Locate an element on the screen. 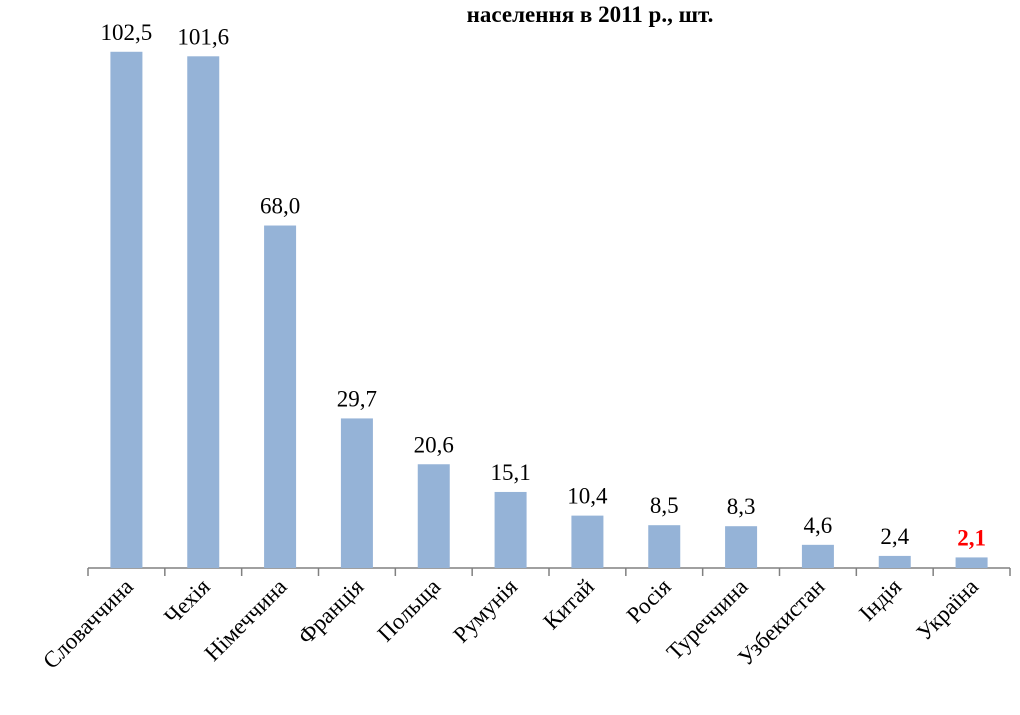 The height and width of the screenshot is (715, 1020). x-tick-label: Китай is located at coordinates (568, 604).